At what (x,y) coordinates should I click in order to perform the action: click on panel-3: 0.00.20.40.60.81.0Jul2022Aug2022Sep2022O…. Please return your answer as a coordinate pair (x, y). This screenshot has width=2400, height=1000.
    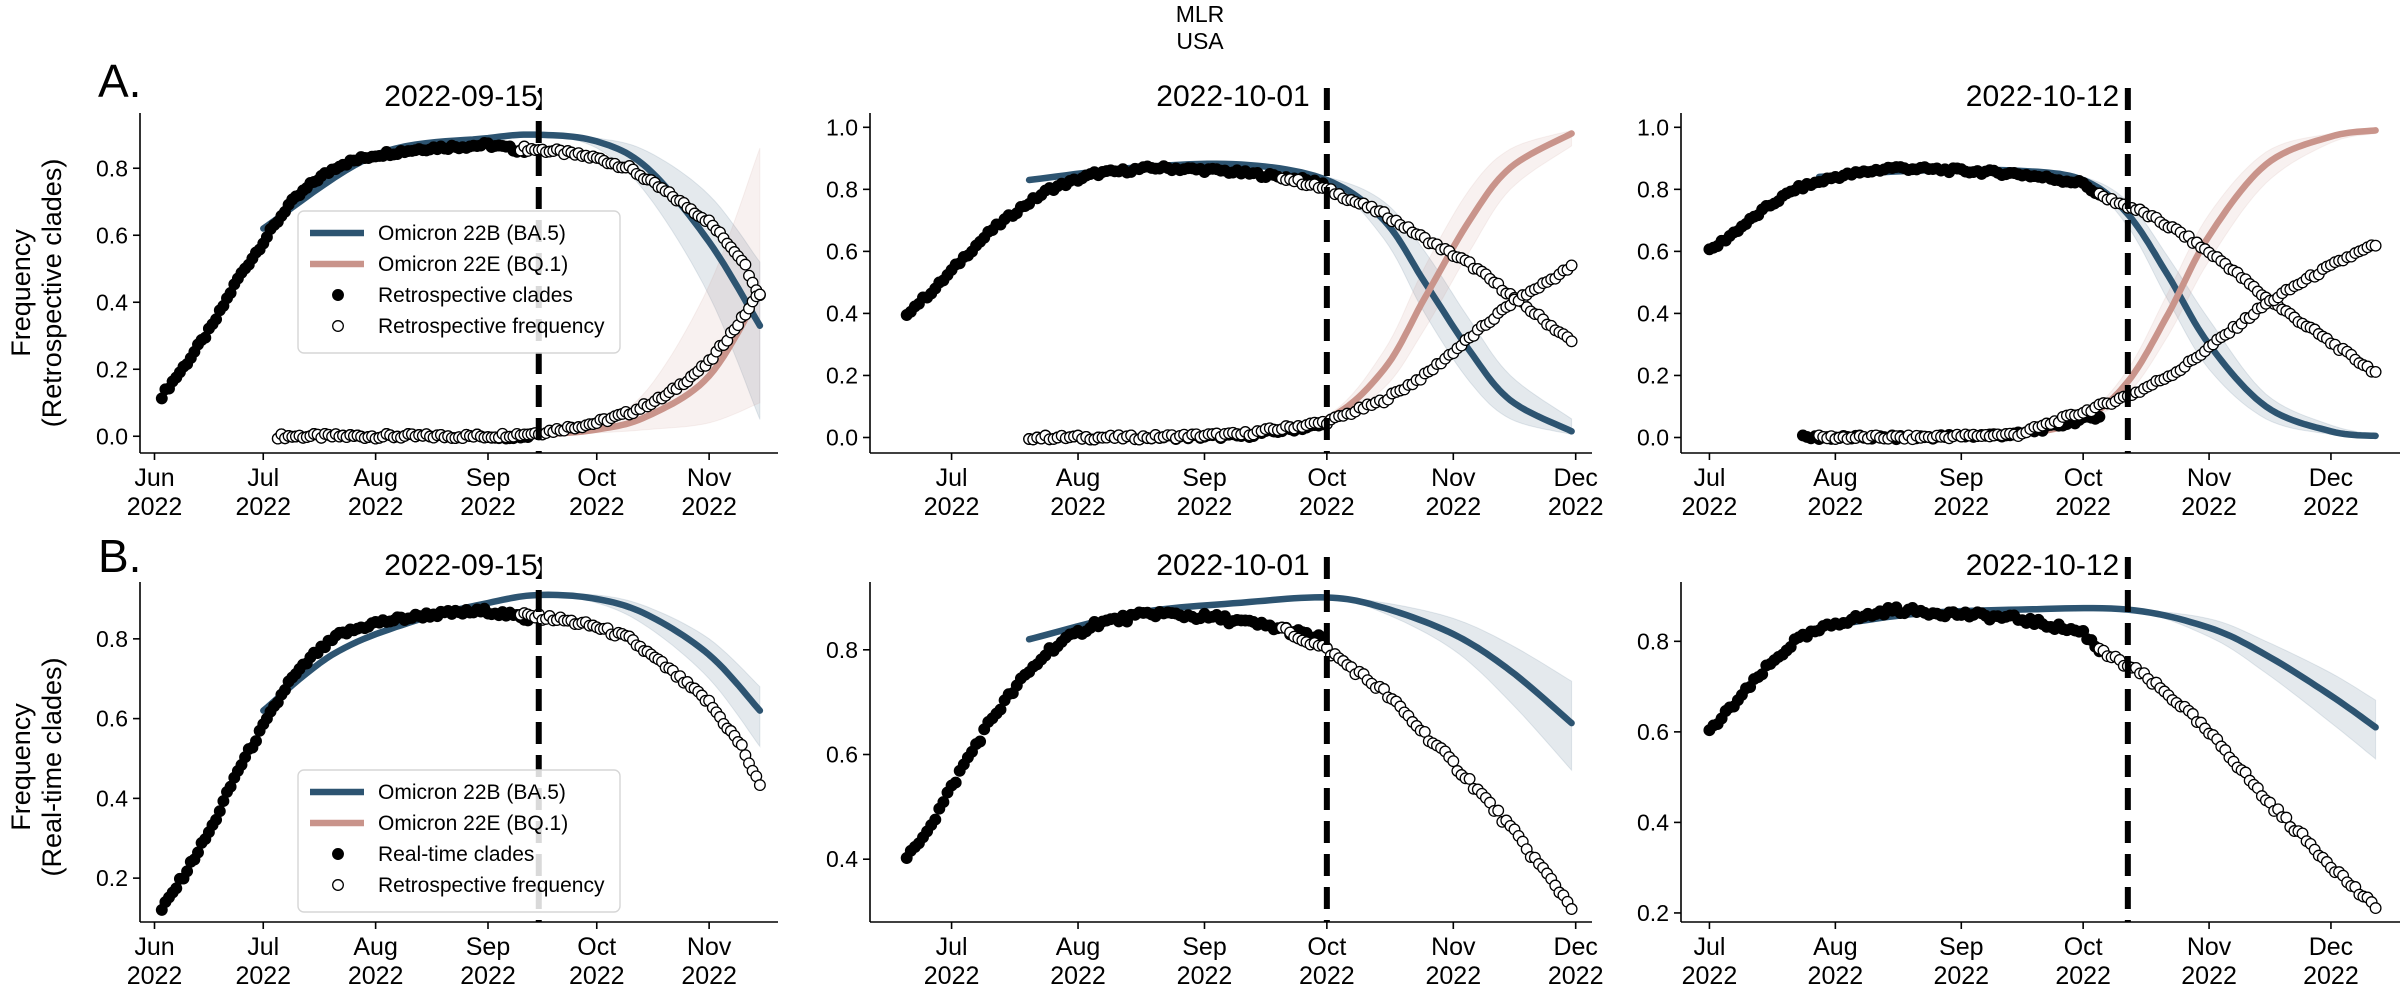
    Looking at the image, I should click on (2018, 298).